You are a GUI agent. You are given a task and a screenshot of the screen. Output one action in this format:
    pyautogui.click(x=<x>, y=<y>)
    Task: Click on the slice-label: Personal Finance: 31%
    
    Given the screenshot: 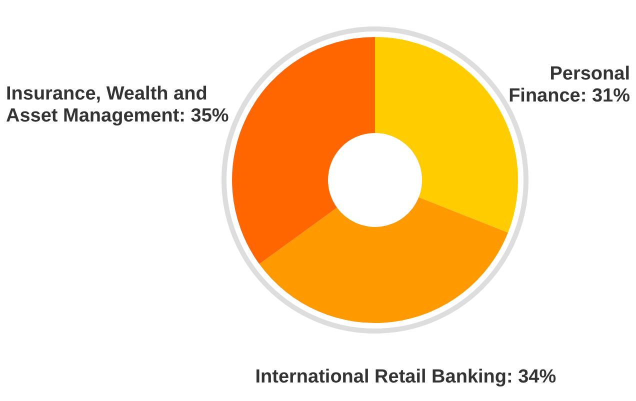 What is the action you would take?
    pyautogui.click(x=569, y=84)
    